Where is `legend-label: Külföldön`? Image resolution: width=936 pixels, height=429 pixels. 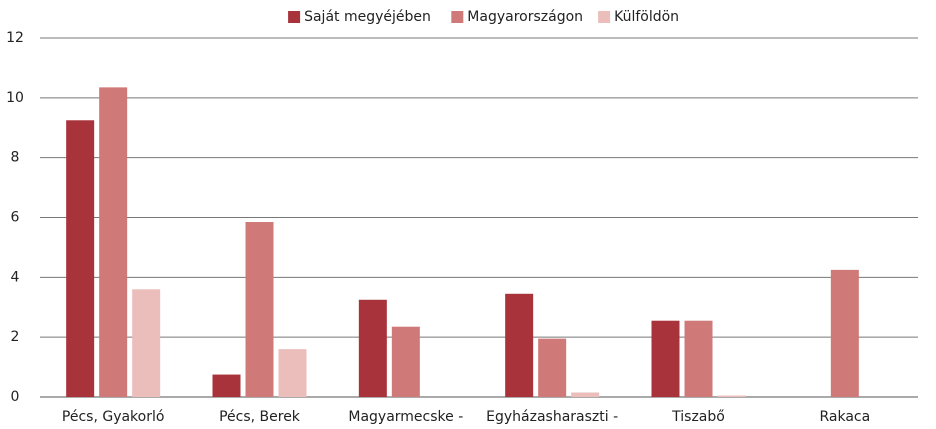
legend-label: Külföldön is located at coordinates (646, 17).